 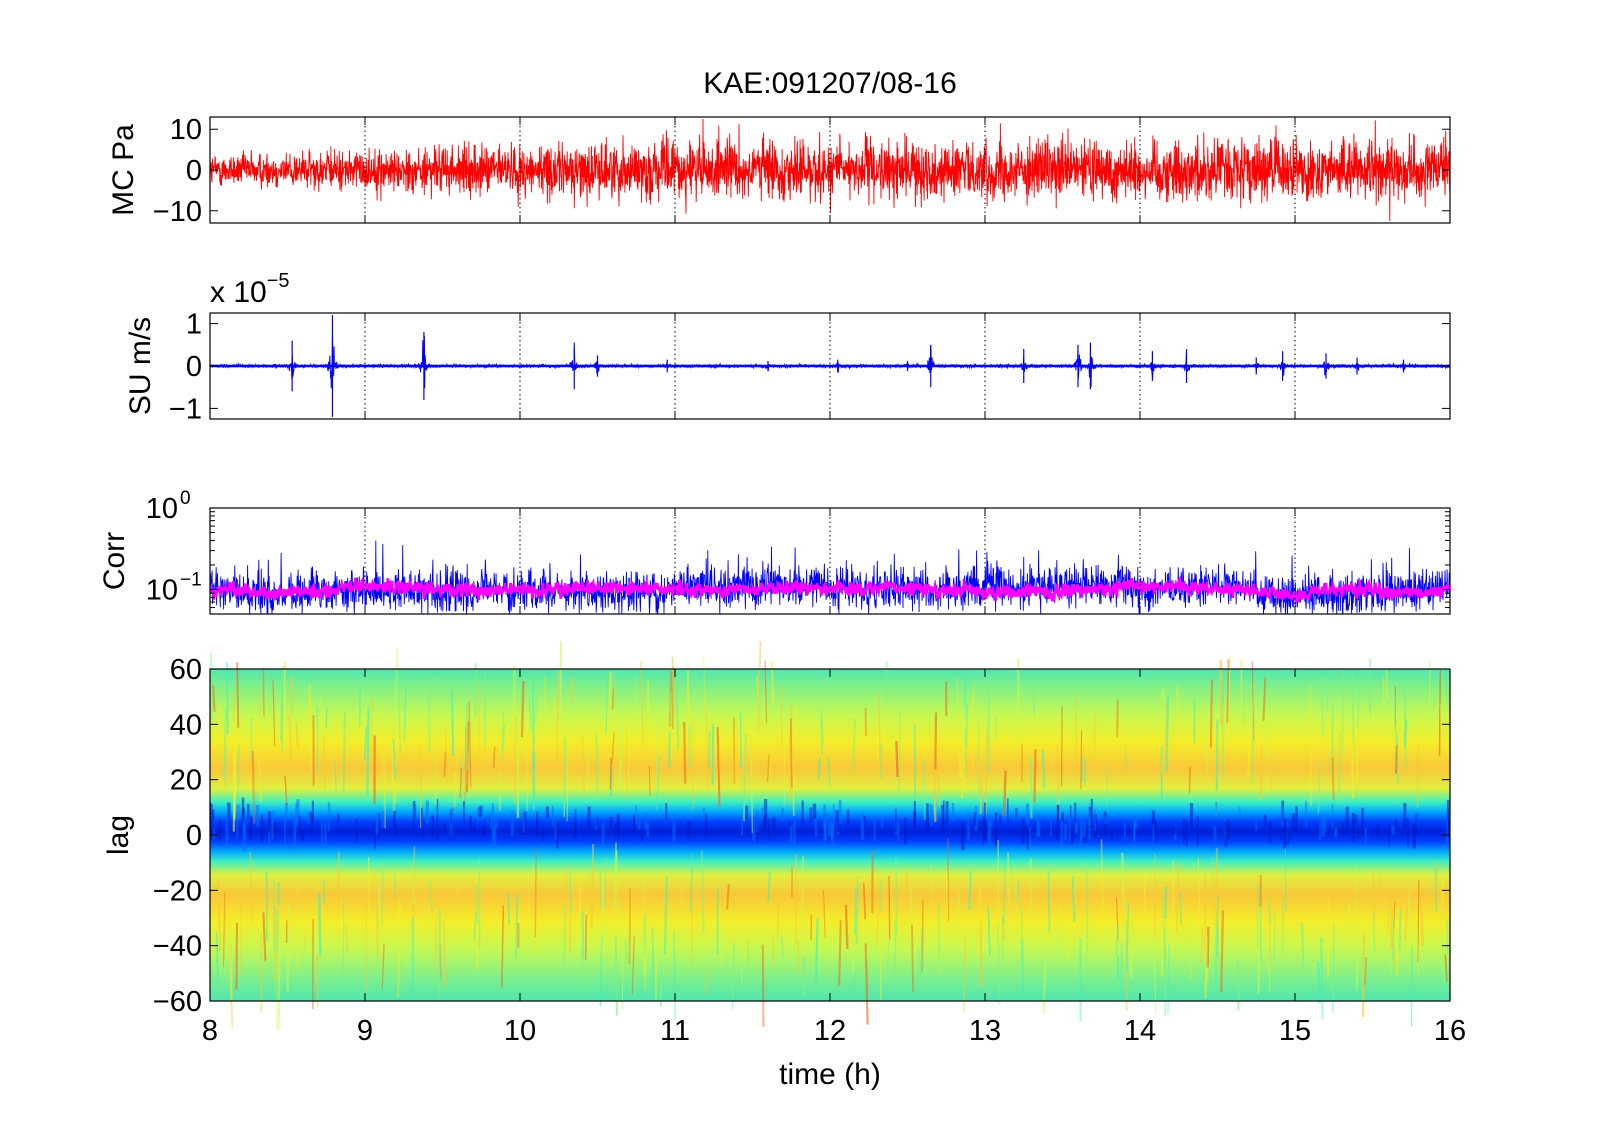 I want to click on su-velocity-multiplier: x 10−5, so click(x=250, y=289).